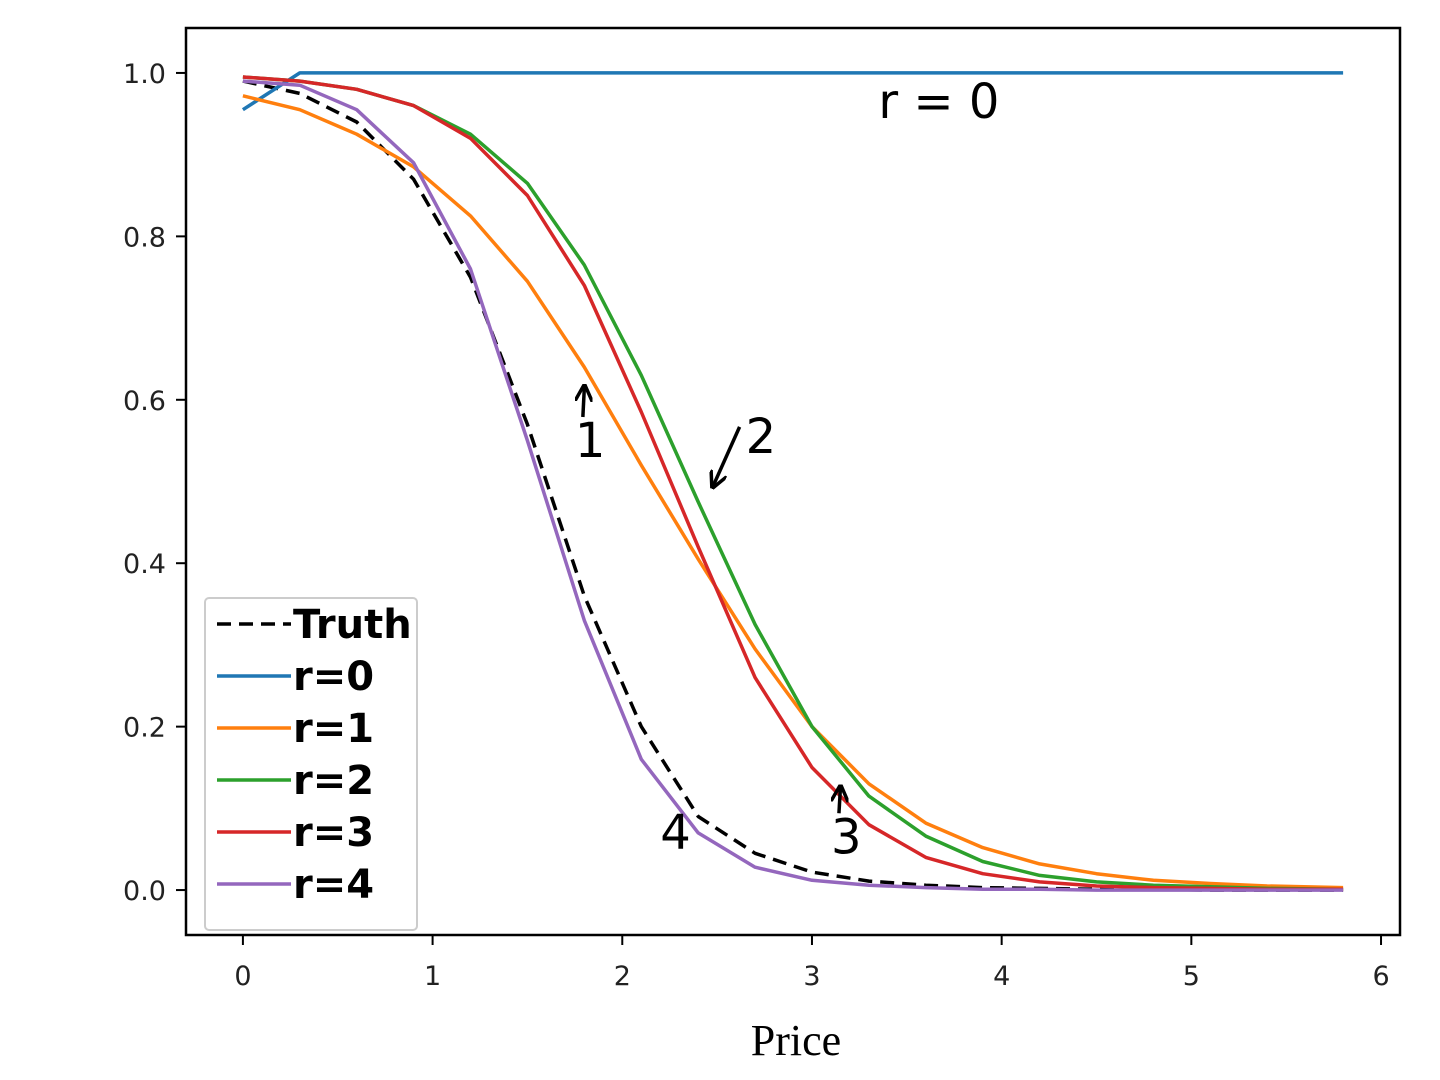 The image size is (1440, 1080). What do you see at coordinates (846, 837) in the screenshot?
I see `annotation-label: 3` at bounding box center [846, 837].